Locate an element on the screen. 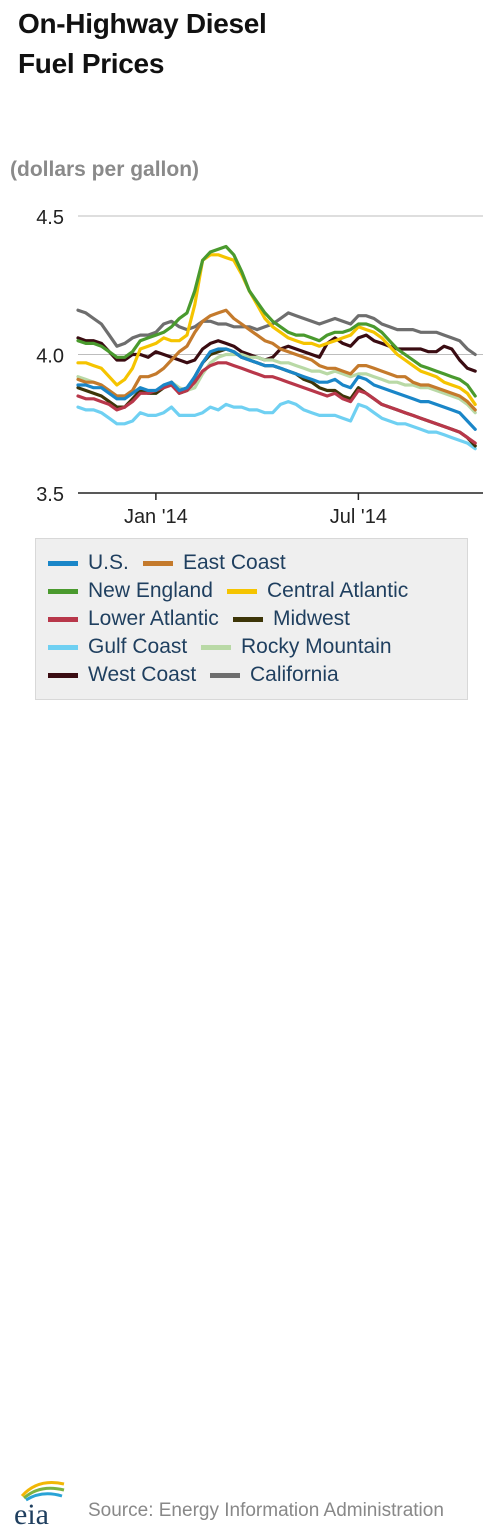 The height and width of the screenshot is (1530, 500). legend-item-midwest: Midwest is located at coordinates (291, 619).